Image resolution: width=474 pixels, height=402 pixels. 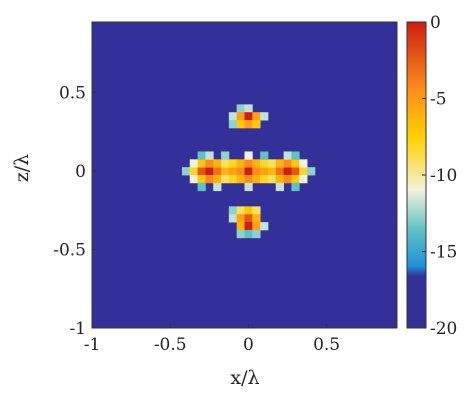 What do you see at coordinates (443, 253) in the screenshot?
I see `colorbar-tick-label: -15` at bounding box center [443, 253].